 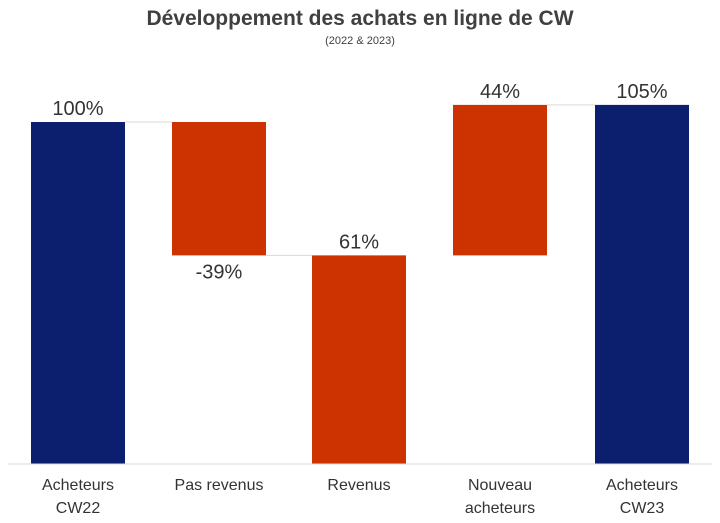 I want to click on category-label: CW22, so click(x=78, y=508).